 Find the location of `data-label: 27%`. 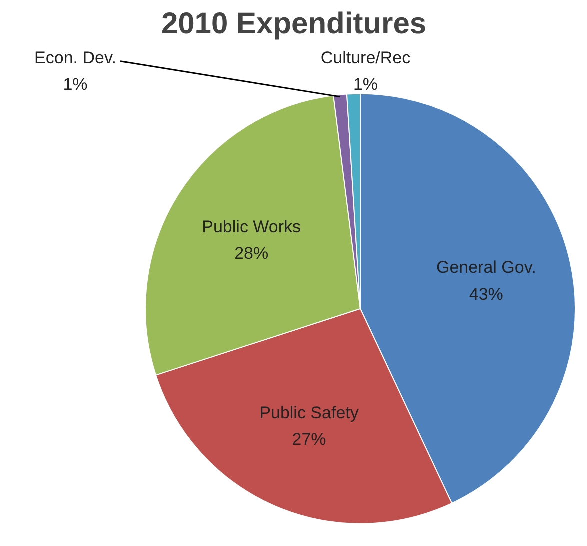

data-label: 27% is located at coordinates (309, 439).